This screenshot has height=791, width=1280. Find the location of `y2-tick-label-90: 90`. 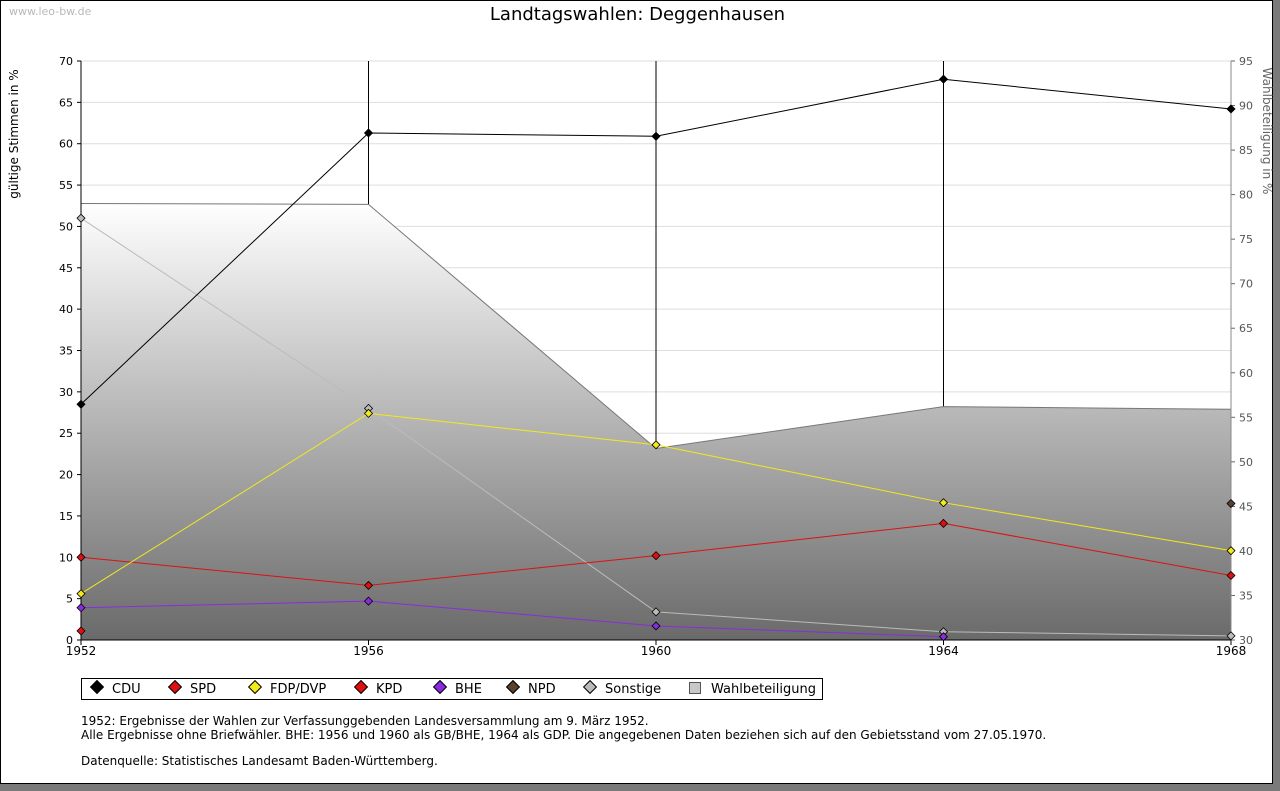

y2-tick-label-90: 90 is located at coordinates (1246, 106).